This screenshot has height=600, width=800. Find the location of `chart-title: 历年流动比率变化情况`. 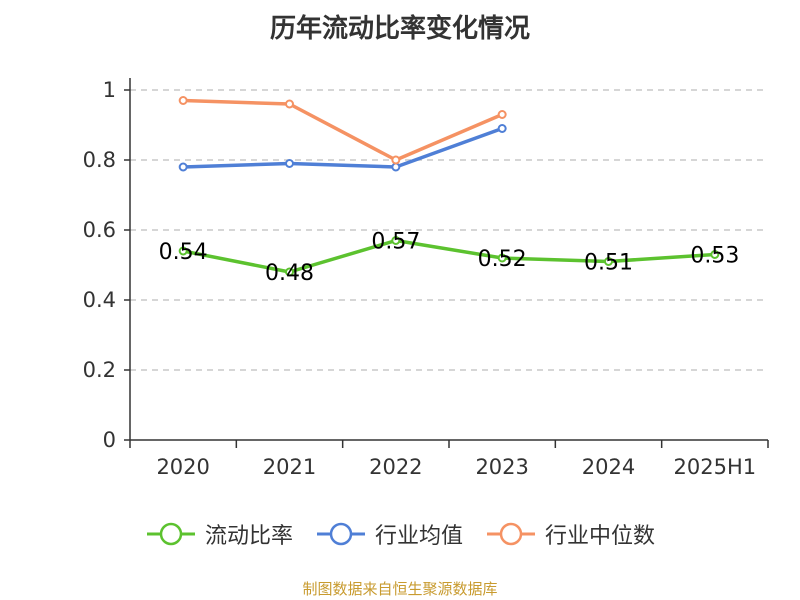

chart-title: 历年流动比率变化情况 is located at coordinates (399, 29).